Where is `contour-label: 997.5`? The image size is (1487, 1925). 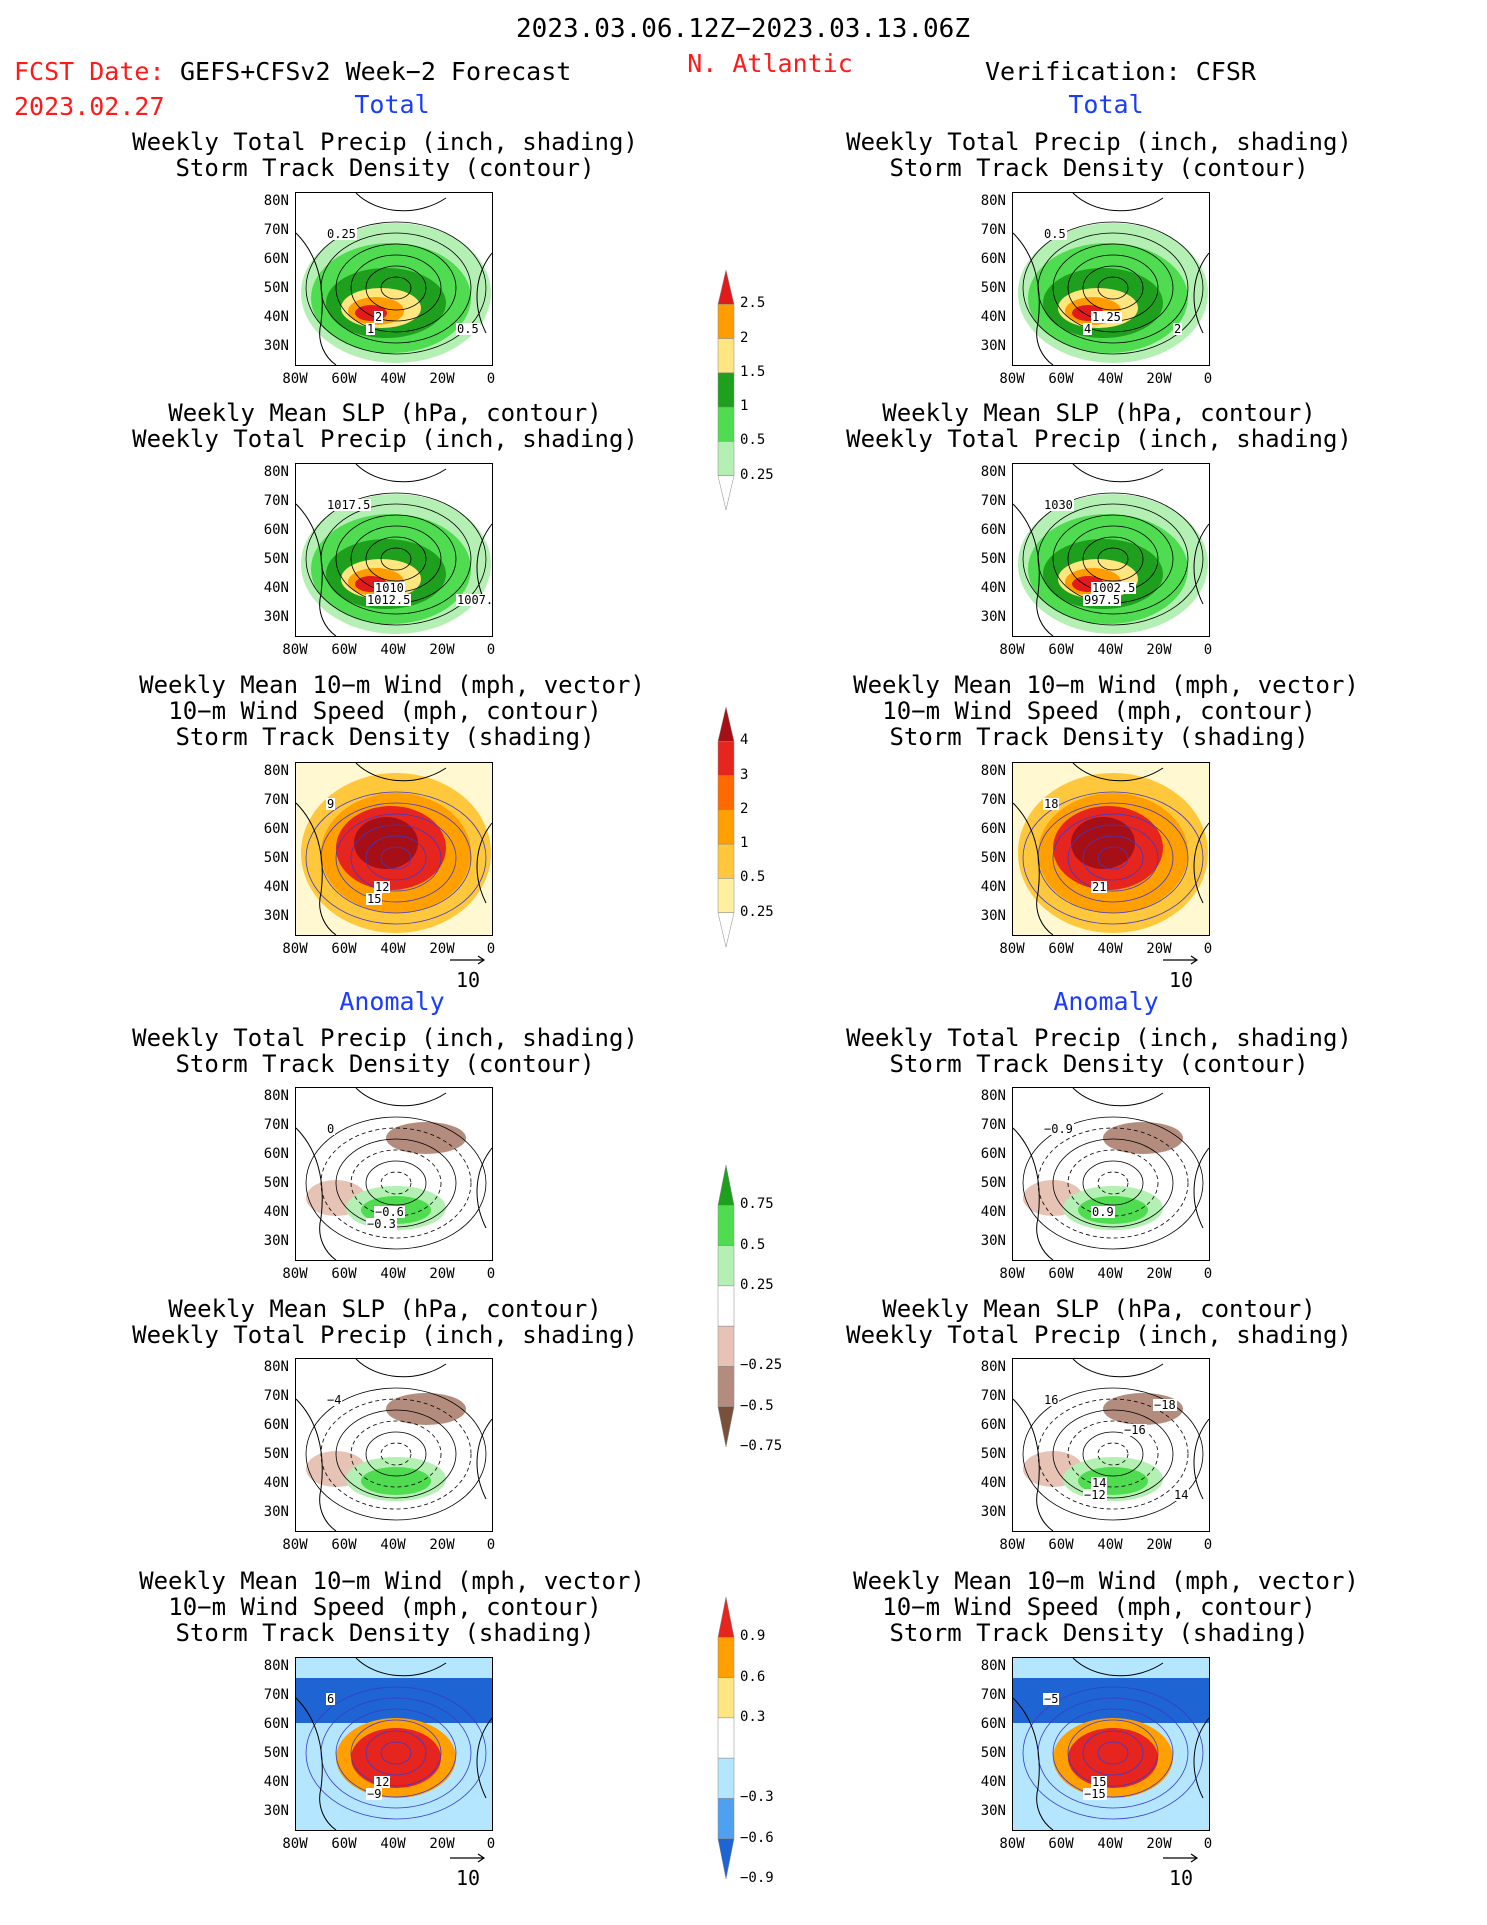
contour-label: 997.5 is located at coordinates (1102, 600).